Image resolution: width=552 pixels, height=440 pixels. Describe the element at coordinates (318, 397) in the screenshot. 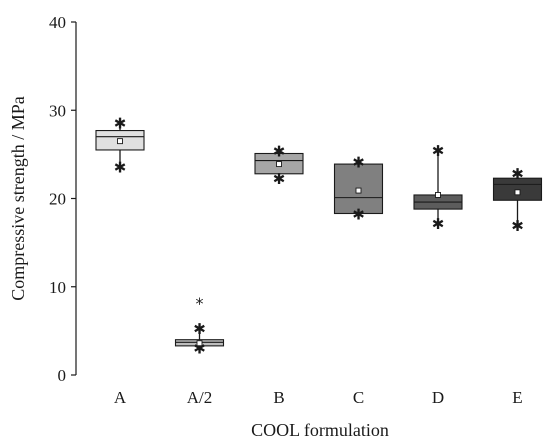

I see `x-ticks: A A/2 B C D E` at that location.